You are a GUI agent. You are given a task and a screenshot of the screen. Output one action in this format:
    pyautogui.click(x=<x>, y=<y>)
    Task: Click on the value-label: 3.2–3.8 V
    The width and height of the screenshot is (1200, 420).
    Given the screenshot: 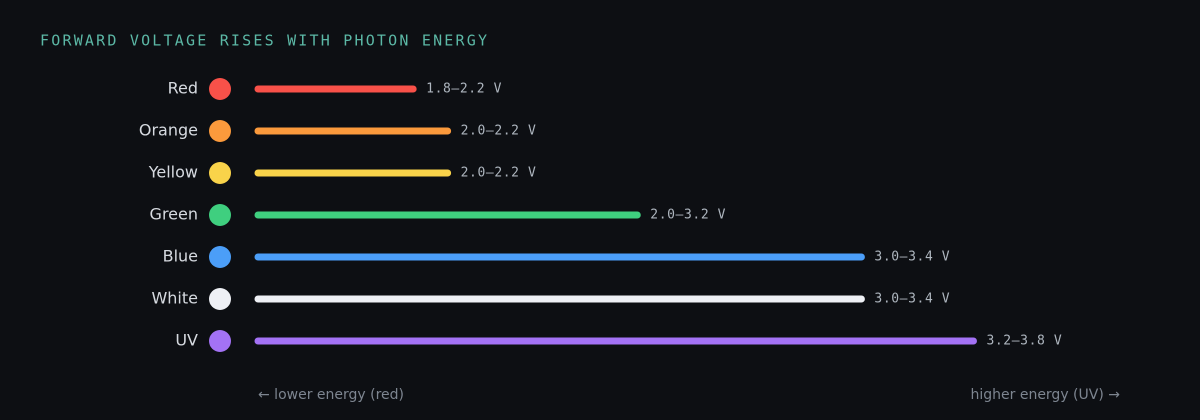 What is the action you would take?
    pyautogui.click(x=1024, y=341)
    